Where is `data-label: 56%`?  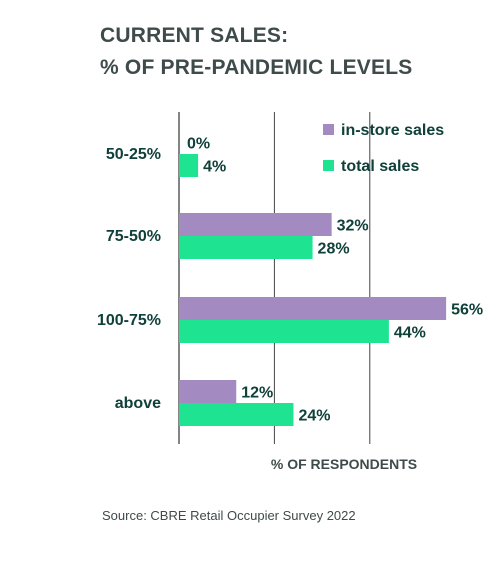
data-label: 56% is located at coordinates (467, 310).